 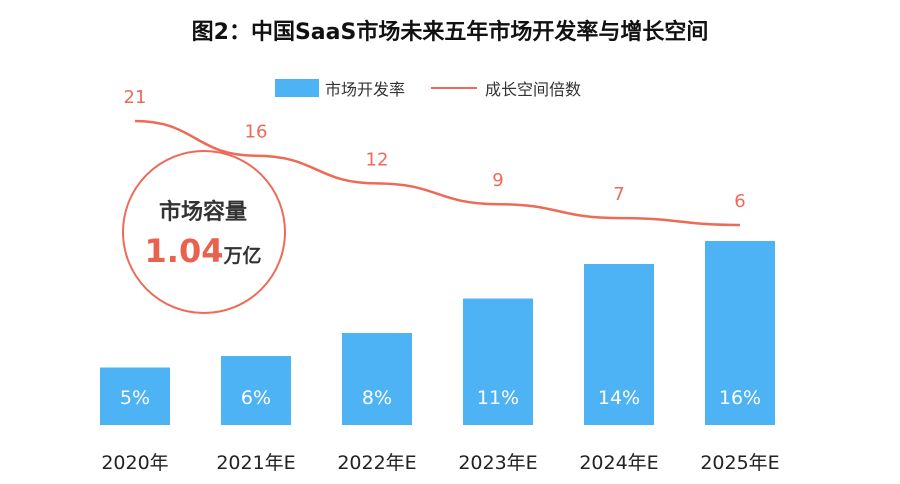 What do you see at coordinates (135, 97) in the screenshot?
I see `line-value-label: 21` at bounding box center [135, 97].